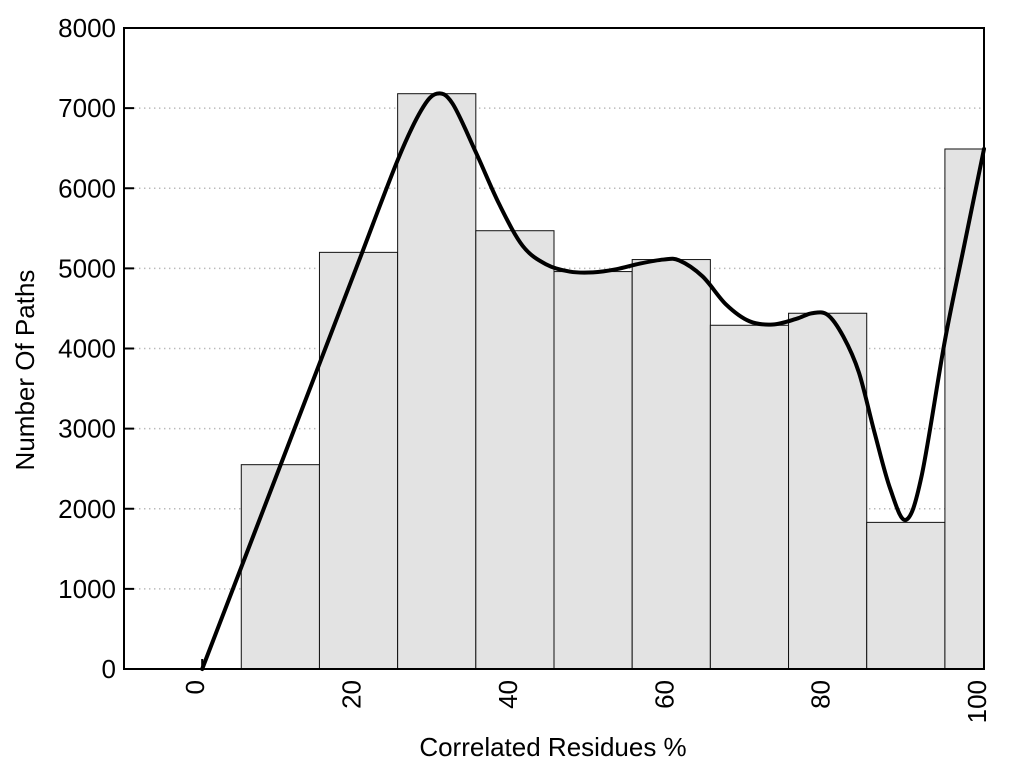  Describe the element at coordinates (352, 694) in the screenshot. I see `x-tick-label: 20` at that location.